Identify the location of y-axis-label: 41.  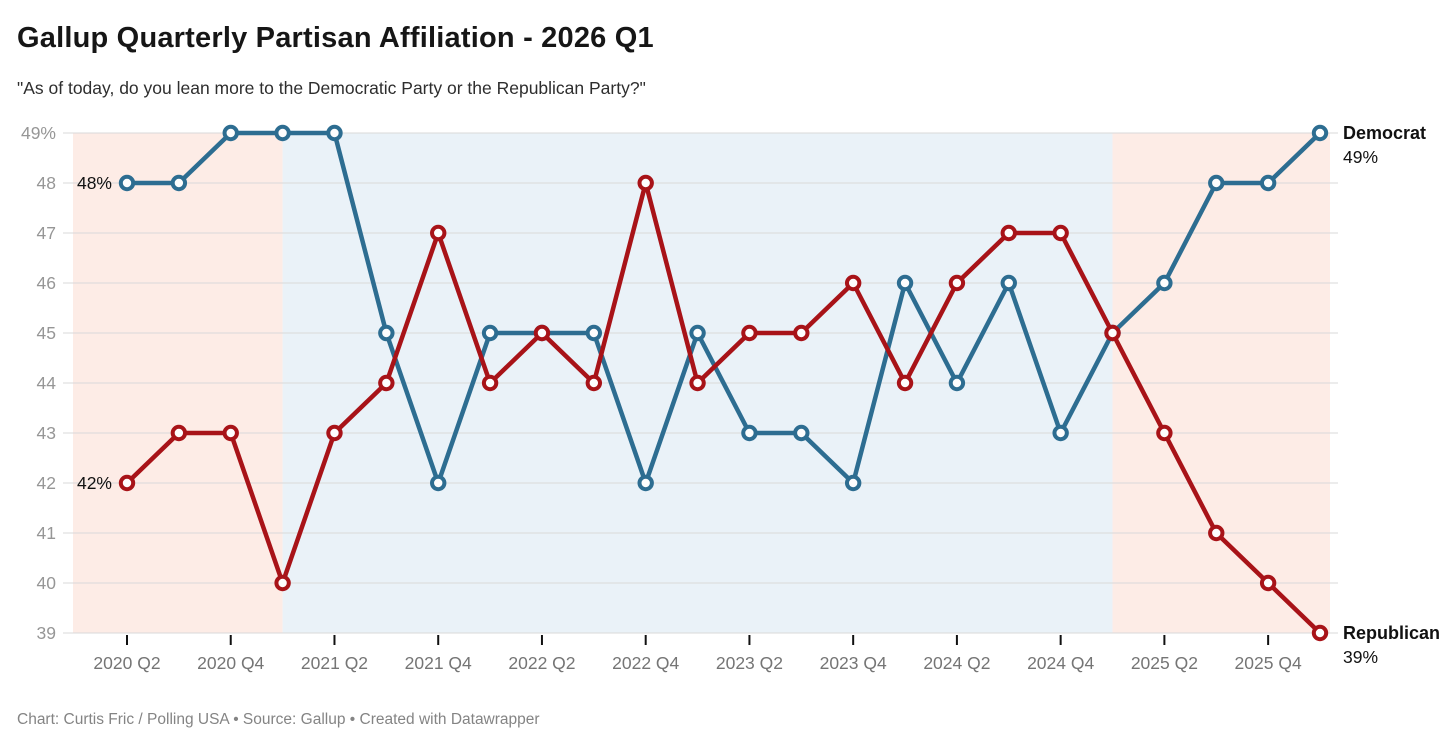
(46, 533).